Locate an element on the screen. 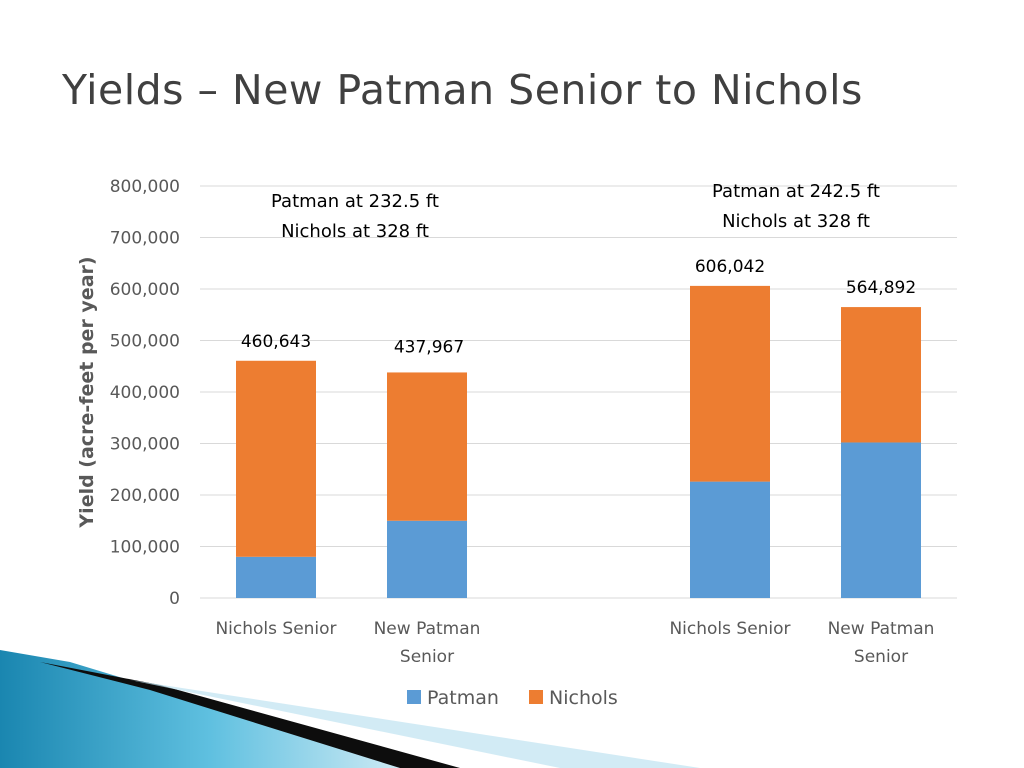  total-data-label: 437,967 is located at coordinates (429, 347).